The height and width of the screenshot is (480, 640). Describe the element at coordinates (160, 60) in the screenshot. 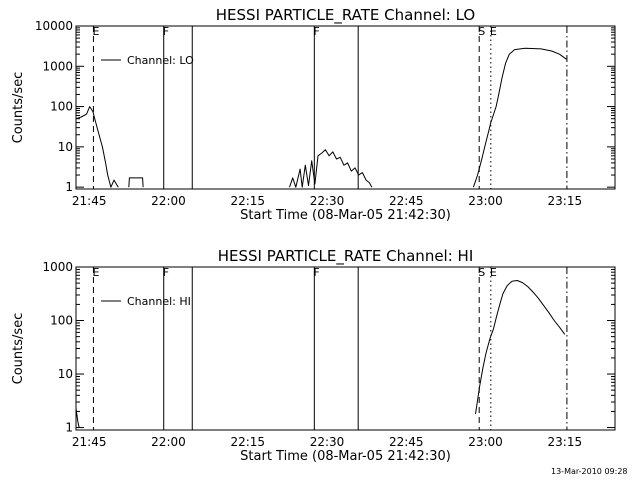

I see `legend-label: Channel: LO` at that location.